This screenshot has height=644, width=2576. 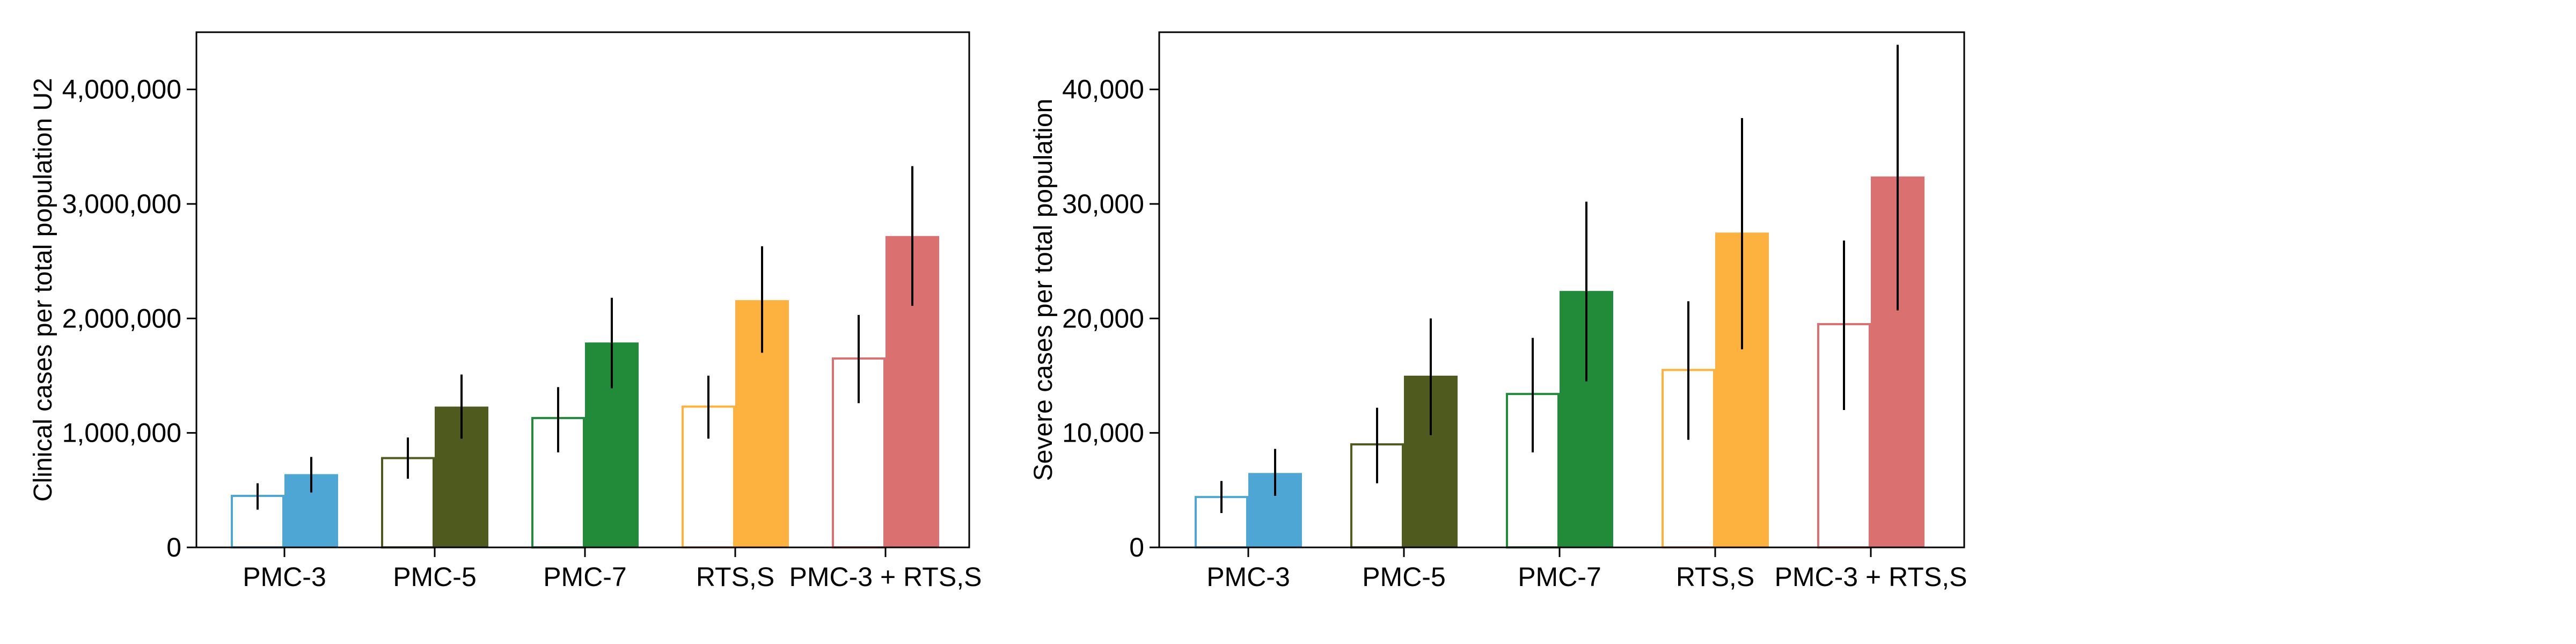 What do you see at coordinates (1404, 577) in the screenshot?
I see `severe-category-label: PMC-5` at bounding box center [1404, 577].